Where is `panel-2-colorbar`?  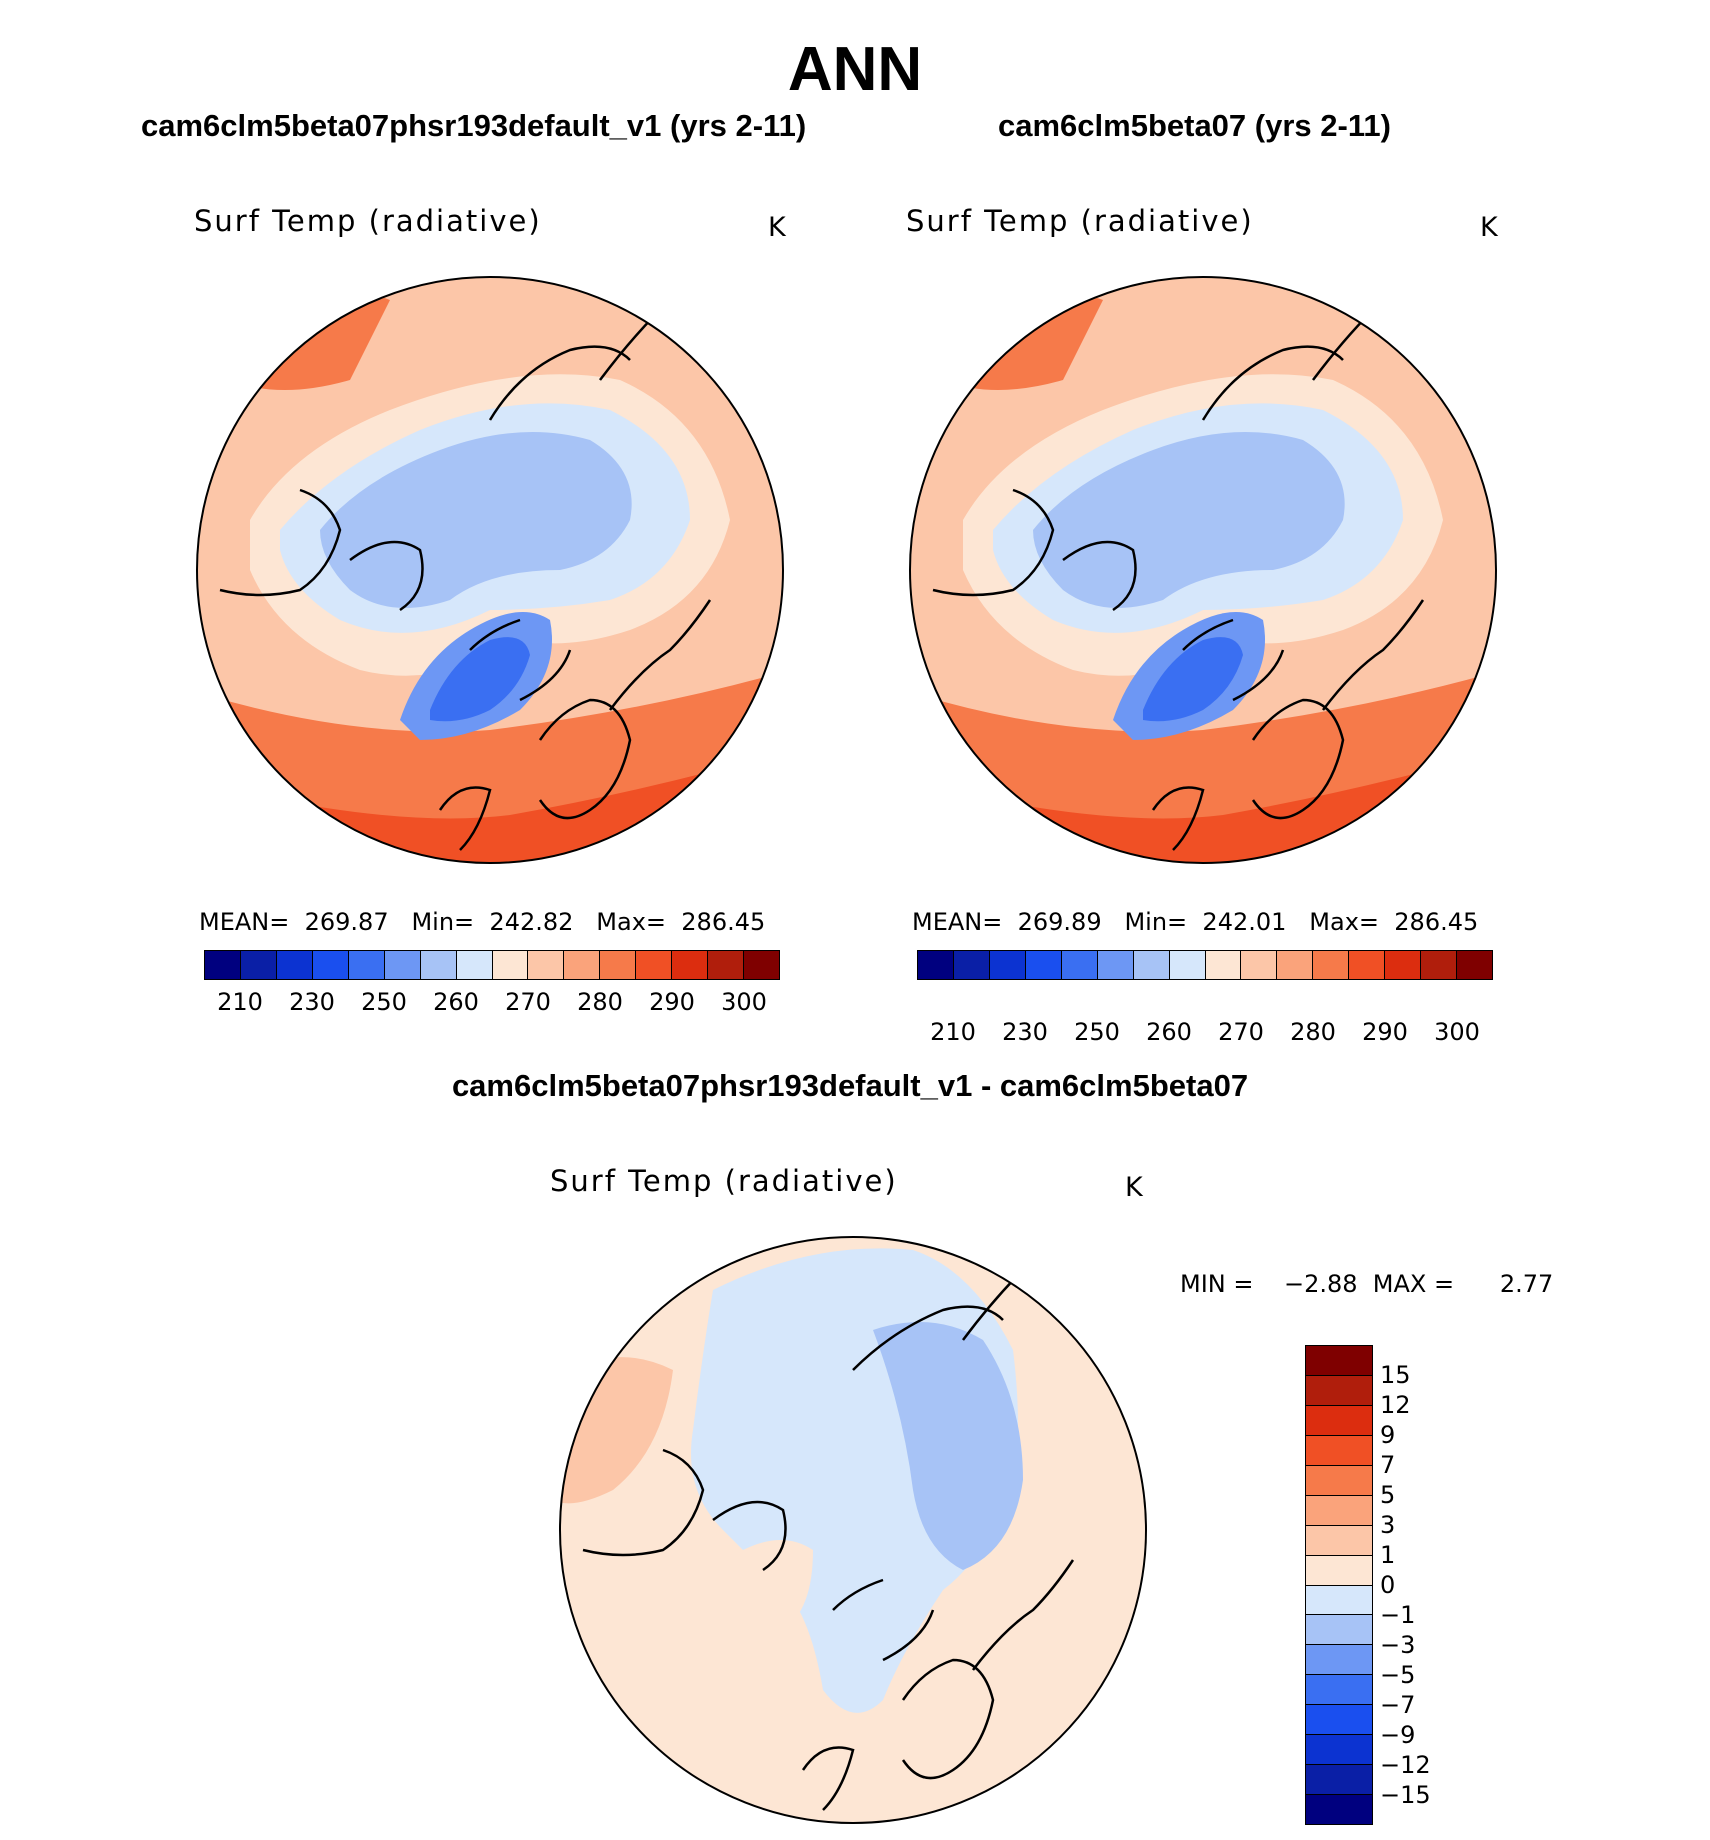
panel-2-colorbar is located at coordinates (1205, 965).